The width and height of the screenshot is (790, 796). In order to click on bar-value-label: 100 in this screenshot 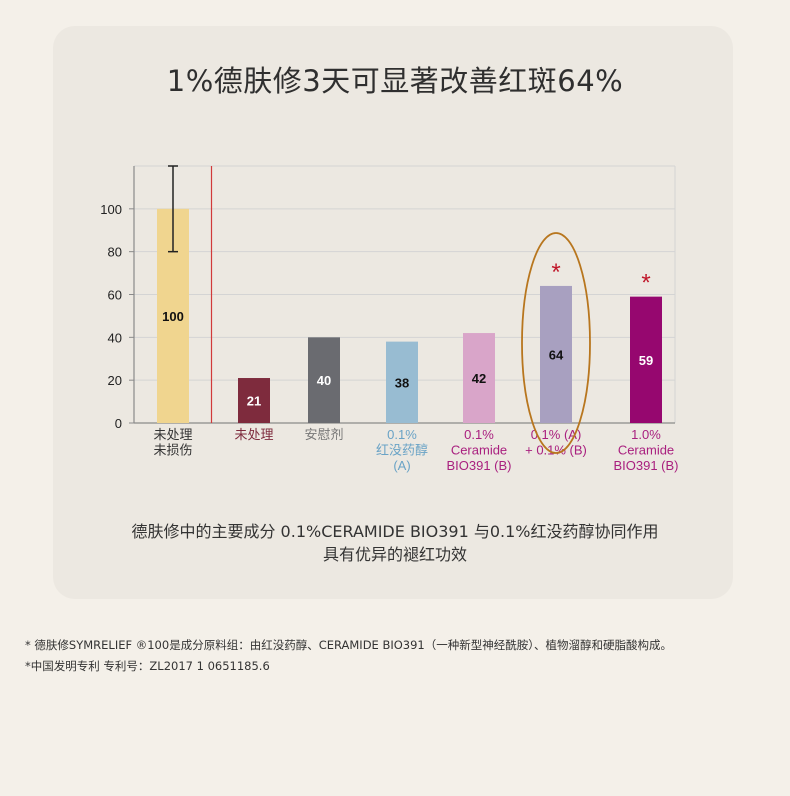, I will do `click(173, 316)`.